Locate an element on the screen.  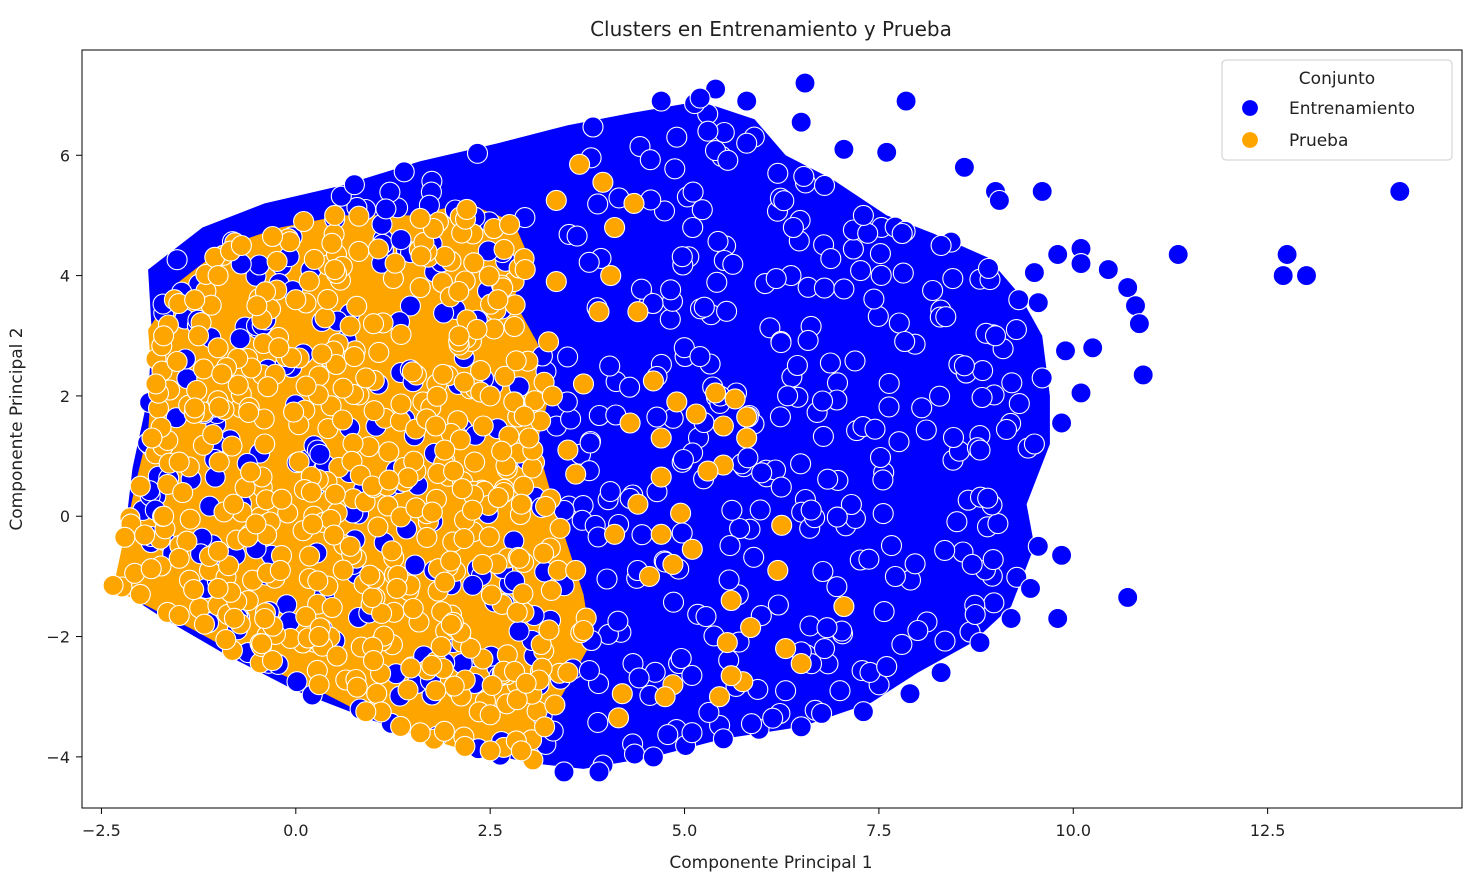
x-tick-label: 10.0 is located at coordinates (1073, 830).